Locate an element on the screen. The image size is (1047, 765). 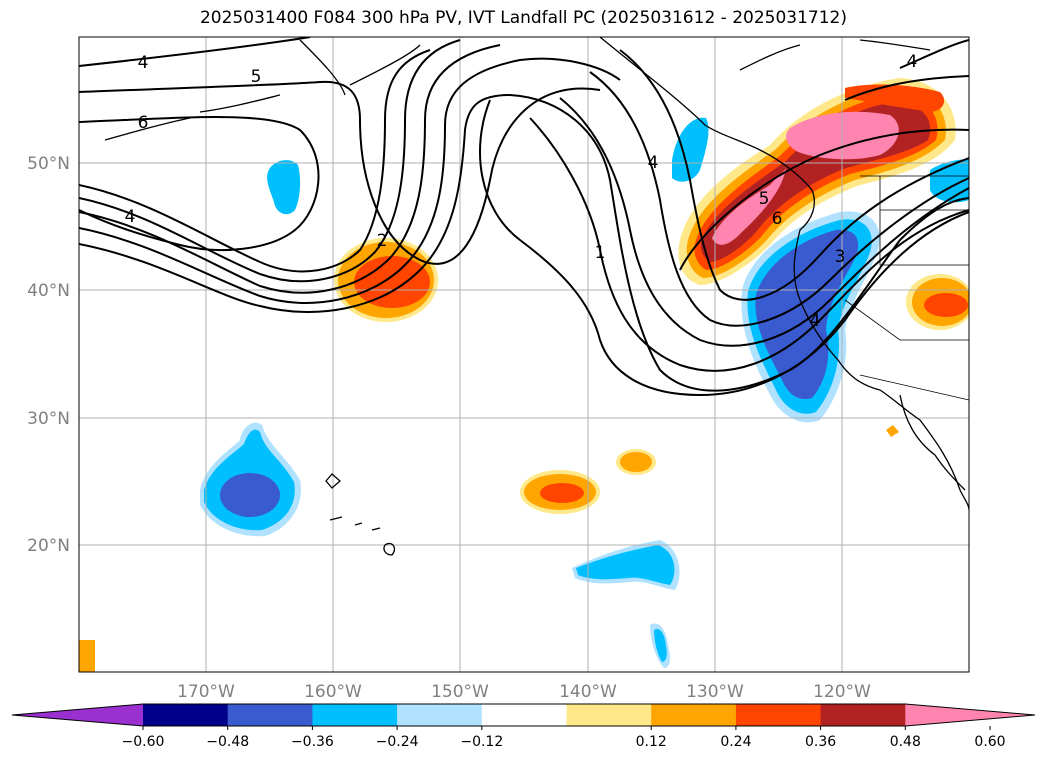
colorbar-tick-label: 0.24 is located at coordinates (735, 742).